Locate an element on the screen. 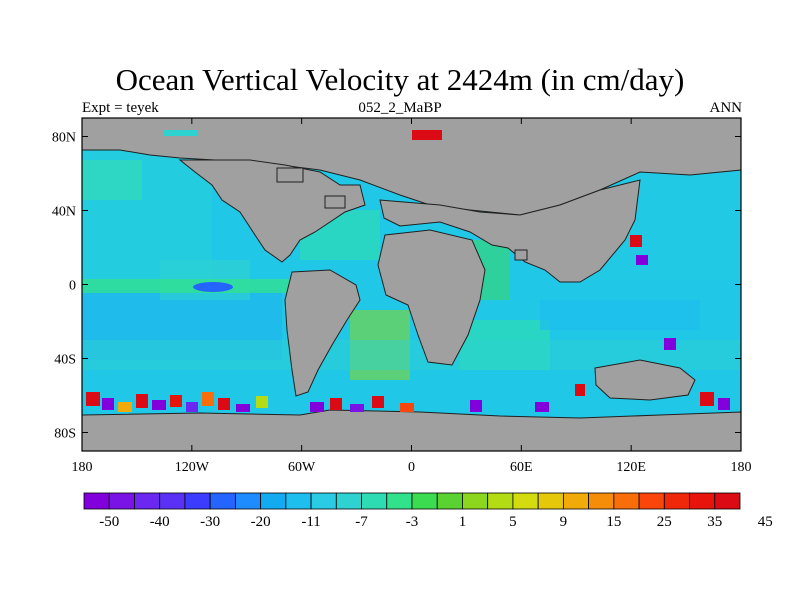 The image size is (800, 600). case-label: 052_2_MaBP is located at coordinates (400, 108).